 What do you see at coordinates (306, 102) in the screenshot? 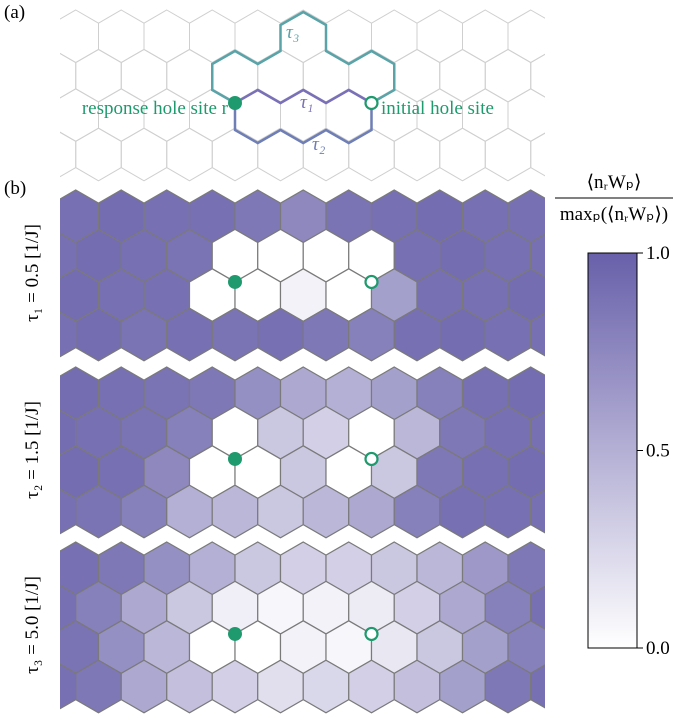
I see `tau1-label: τ₁` at bounding box center [306, 102].